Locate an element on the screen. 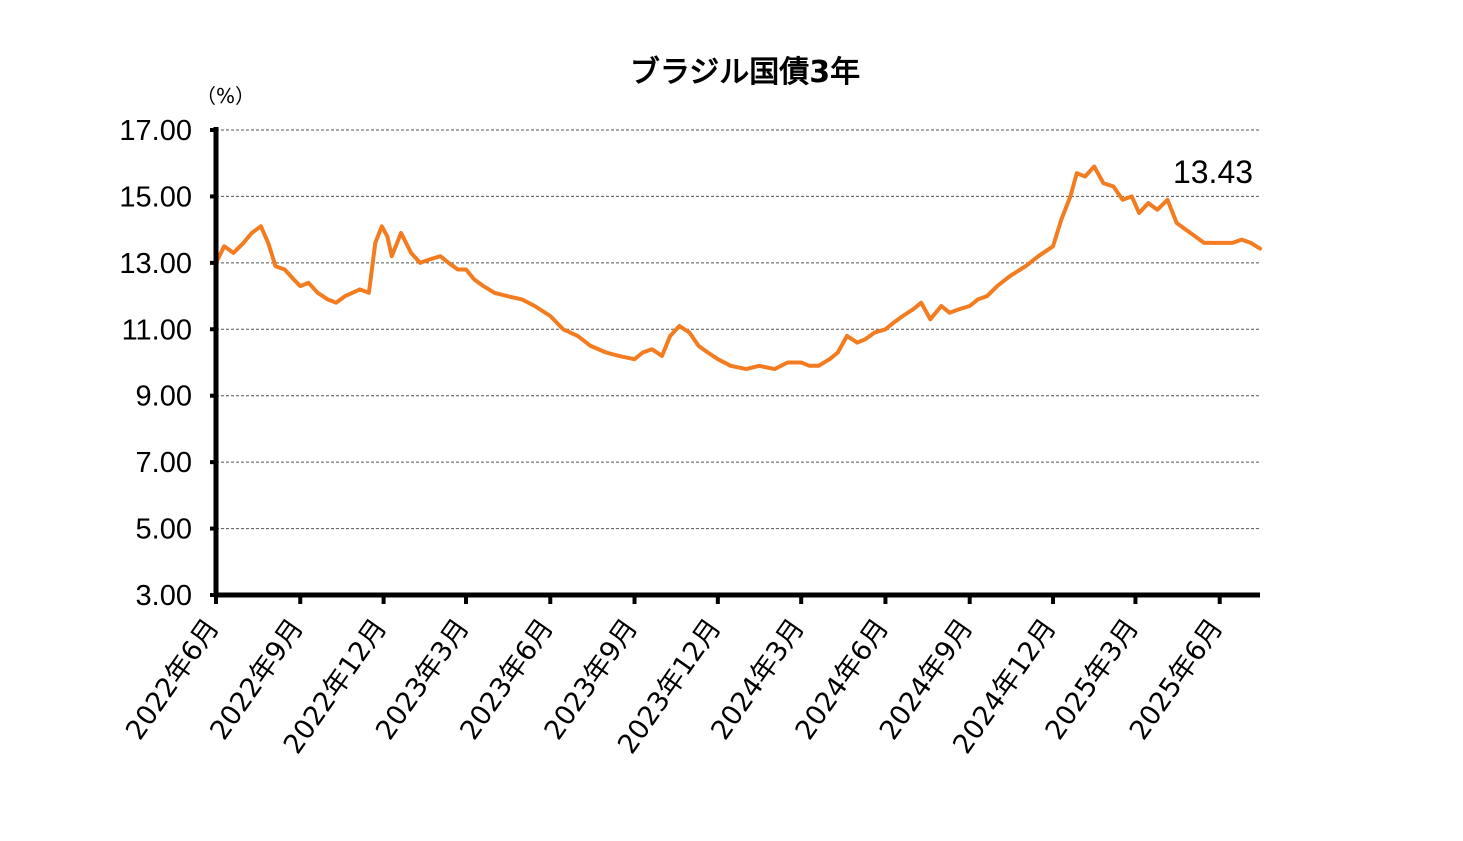 The height and width of the screenshot is (841, 1463). y-tick-labels: 17.00 15.00 13.00 11.00 9.00 7.00 5.00 3.00 is located at coordinates (155, 363).